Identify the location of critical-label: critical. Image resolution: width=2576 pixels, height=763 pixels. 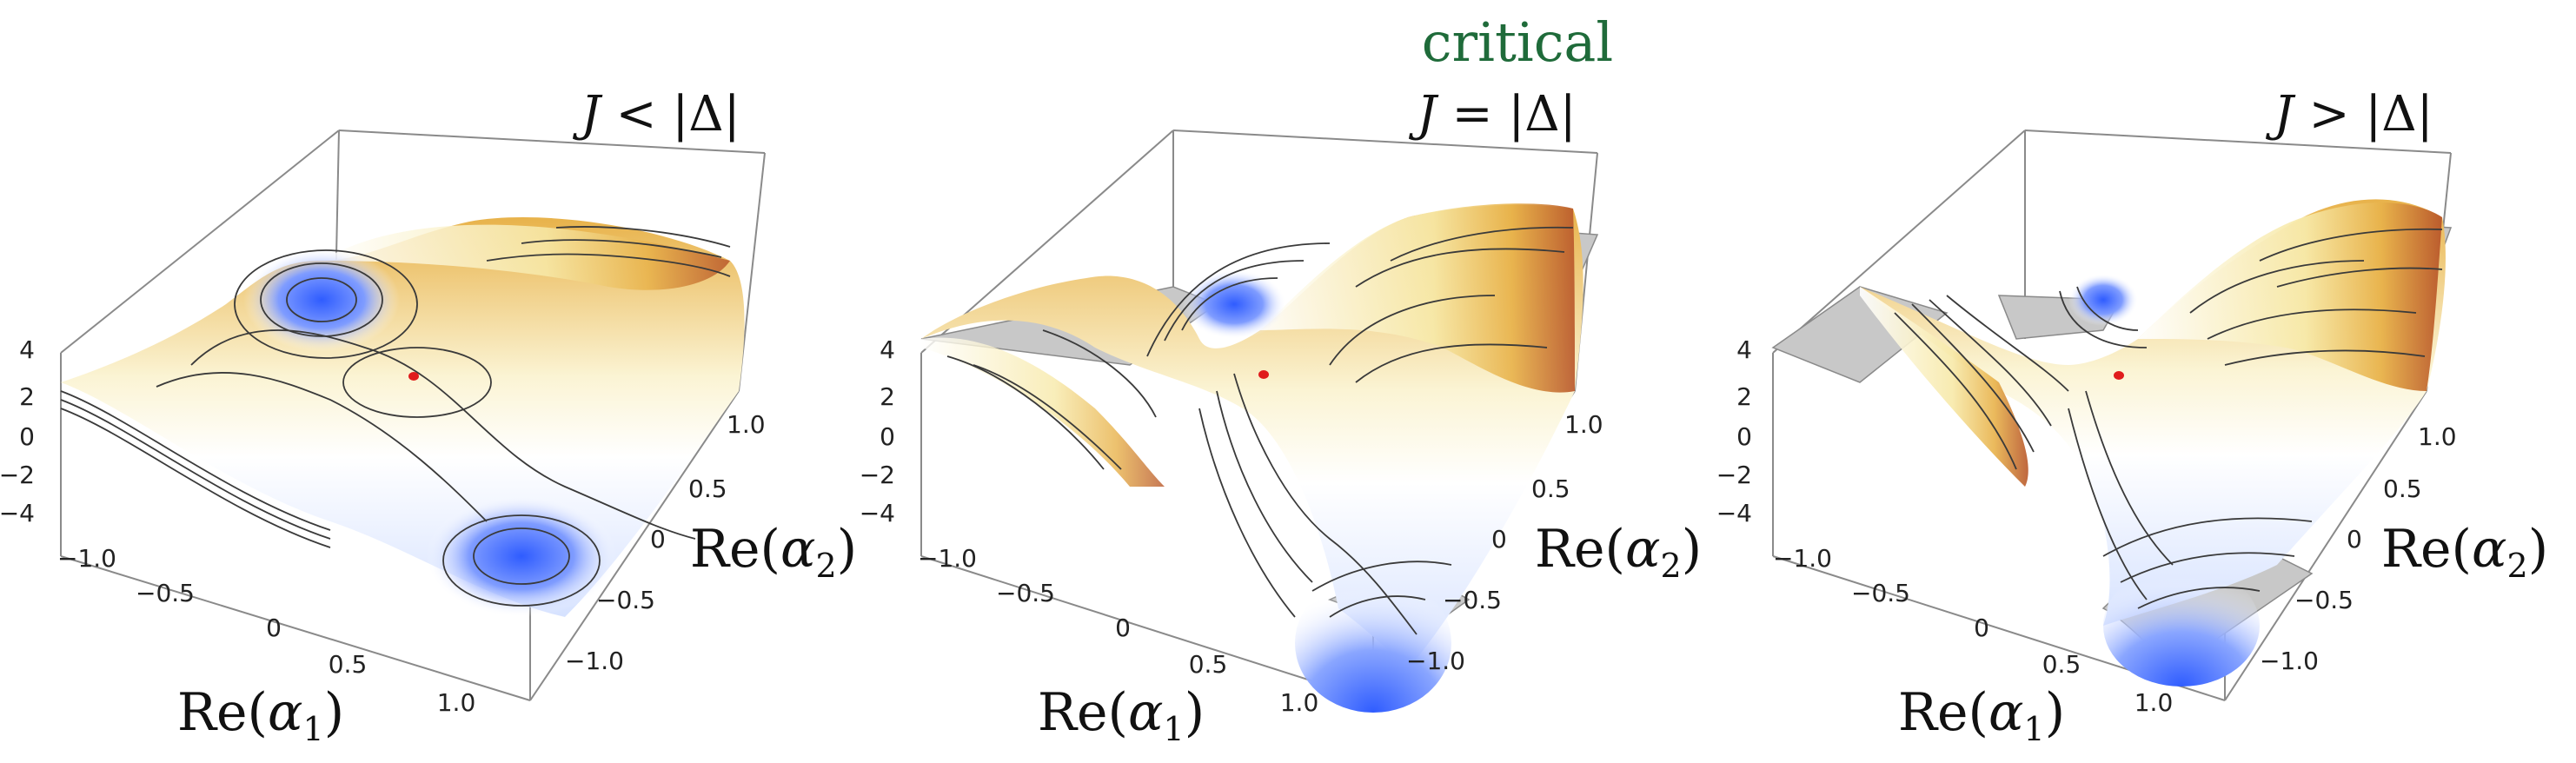
(1517, 42).